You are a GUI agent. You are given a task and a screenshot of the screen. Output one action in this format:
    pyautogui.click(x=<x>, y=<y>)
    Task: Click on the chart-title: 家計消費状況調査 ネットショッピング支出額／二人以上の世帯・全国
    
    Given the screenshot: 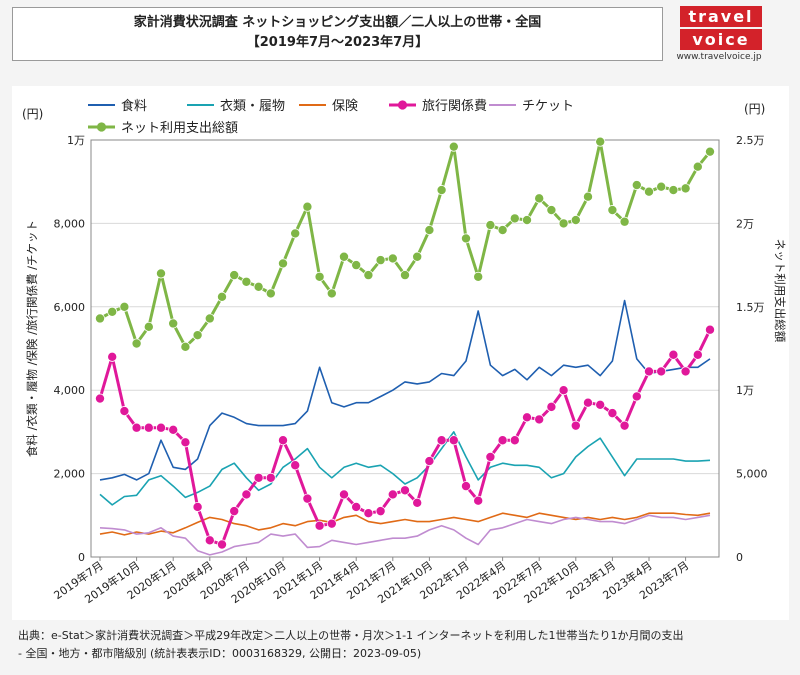 What is the action you would take?
    pyautogui.click(x=337, y=22)
    